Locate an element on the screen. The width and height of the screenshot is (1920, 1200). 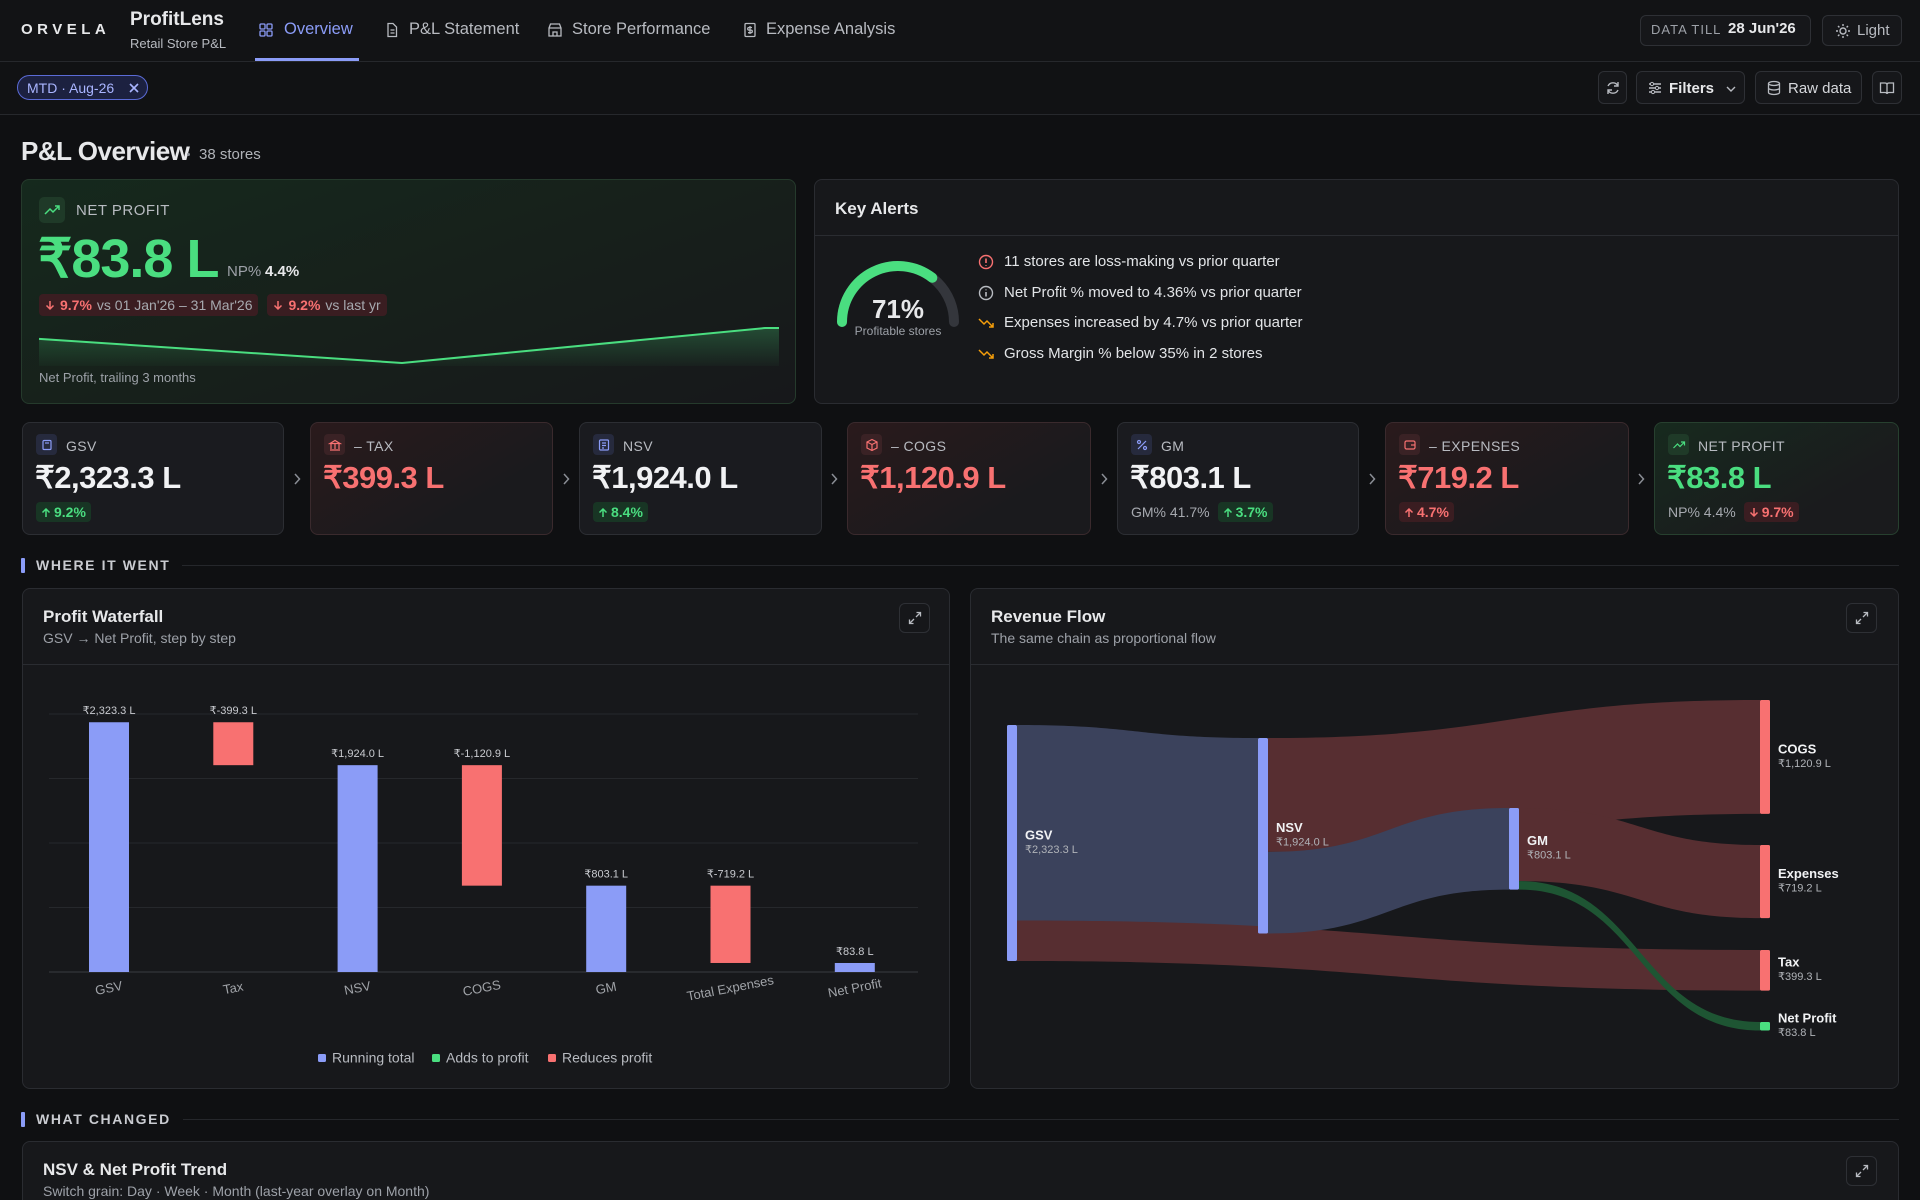
trend-card is located at coordinates (960, 1170).